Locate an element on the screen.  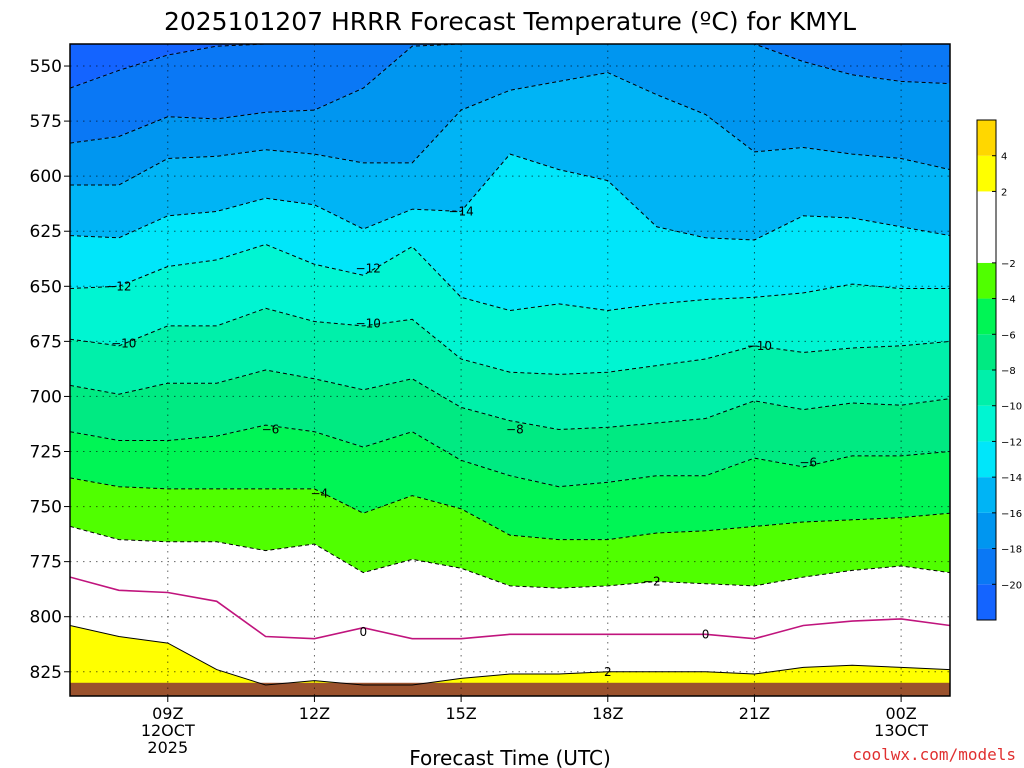
x-tick-label-21-0: 21Z is located at coordinates (754, 713).